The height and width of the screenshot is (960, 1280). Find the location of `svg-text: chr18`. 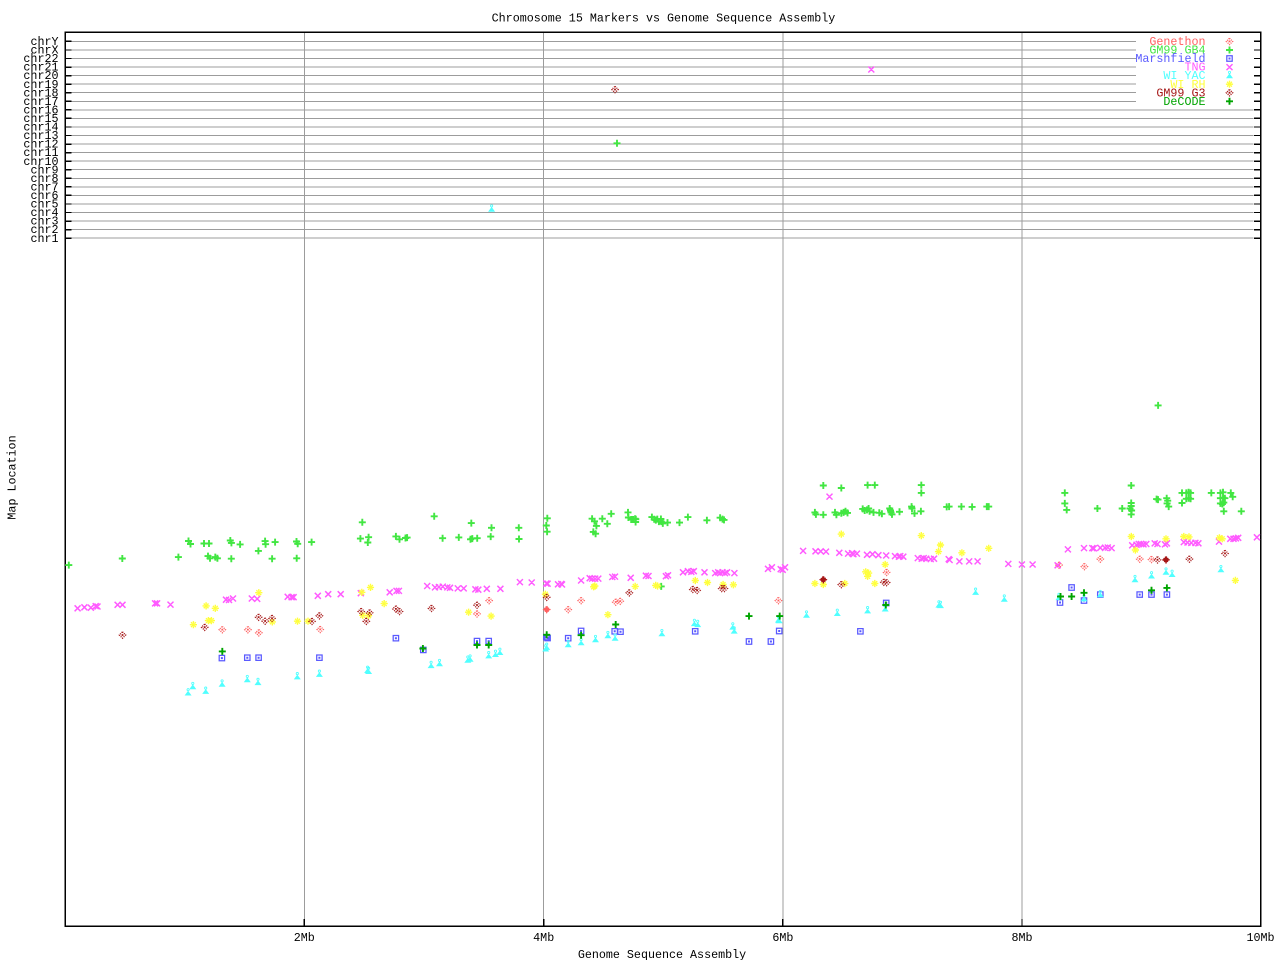

svg-text: chr18 is located at coordinates (40, 93).